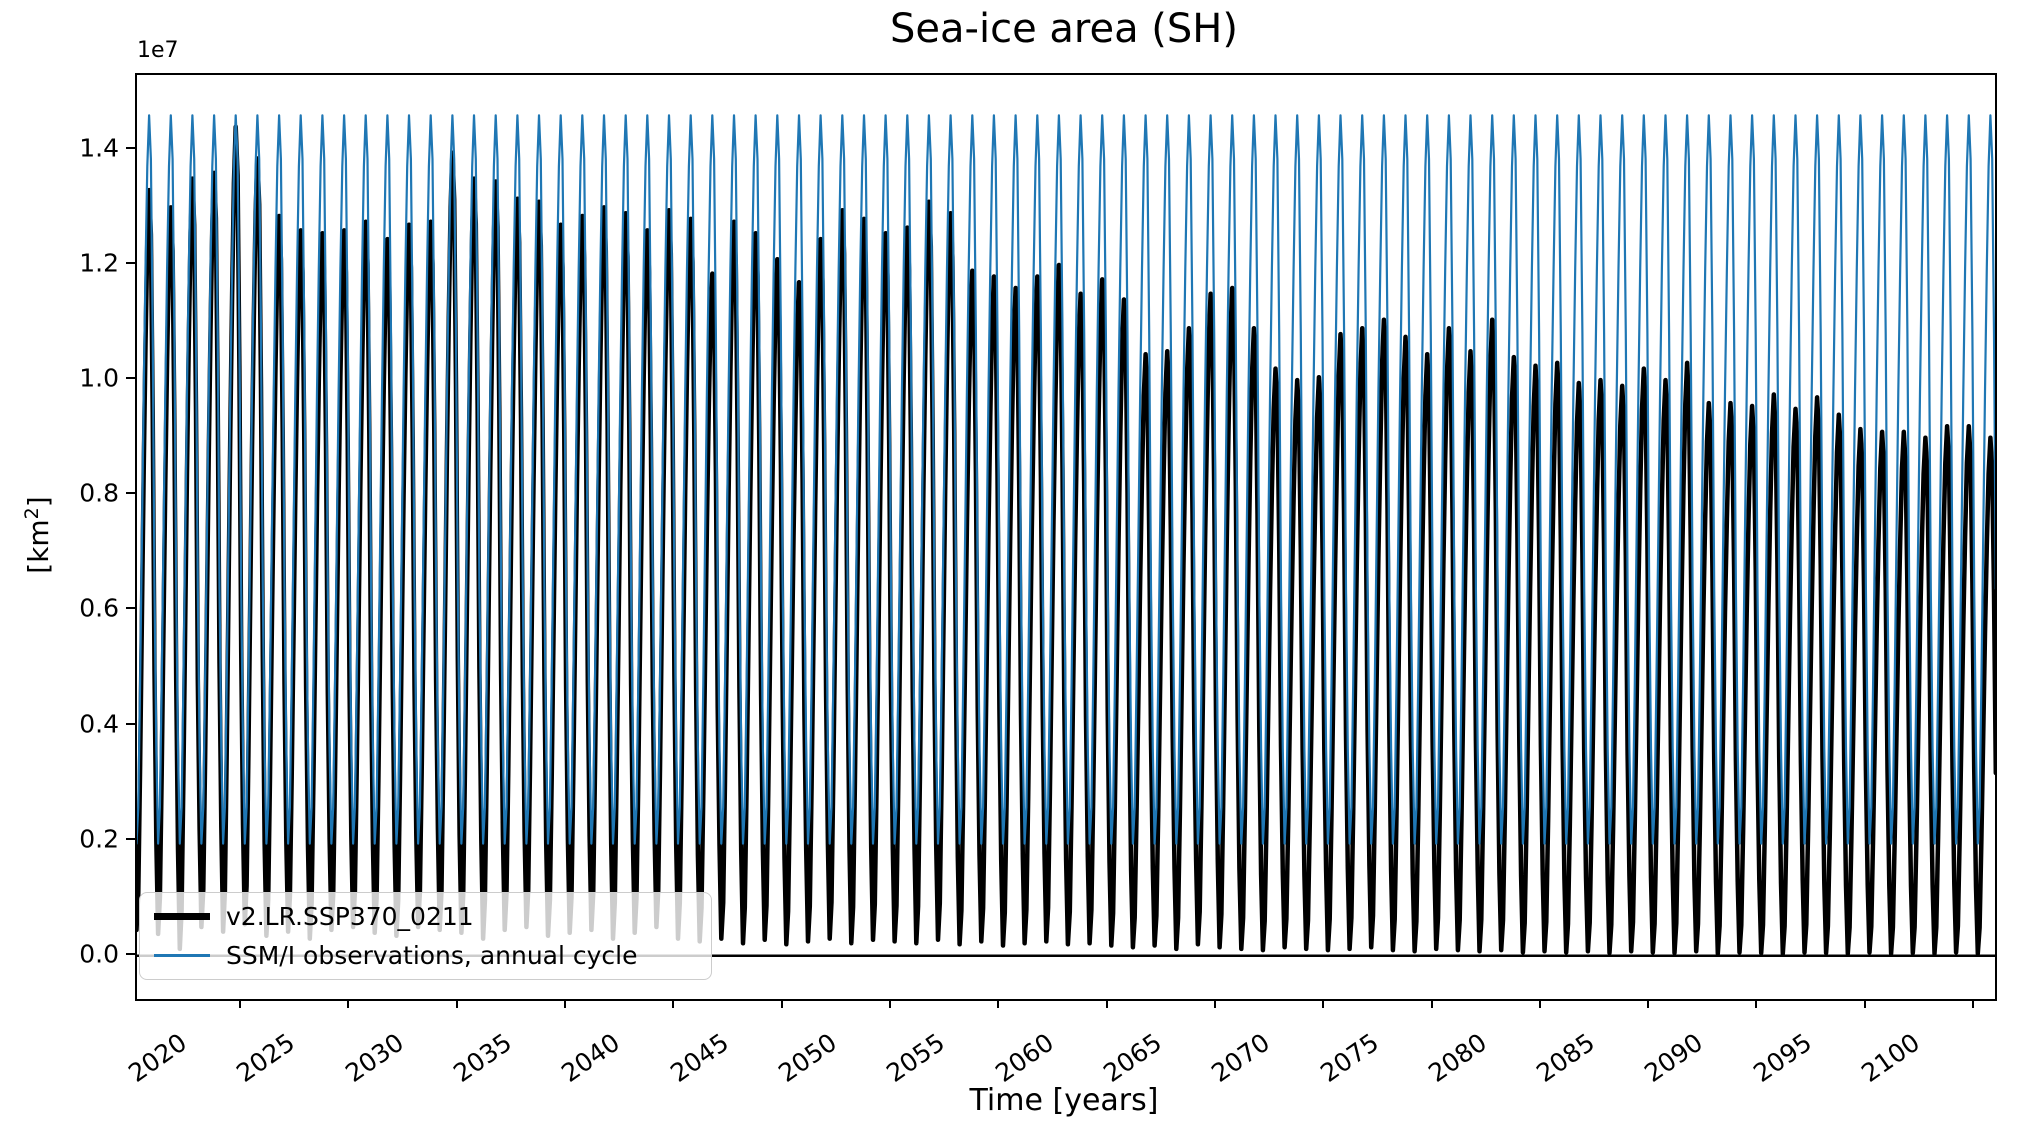  What do you see at coordinates (99, 954) in the screenshot?
I see `y-tick-label: 0.0` at bounding box center [99, 954].